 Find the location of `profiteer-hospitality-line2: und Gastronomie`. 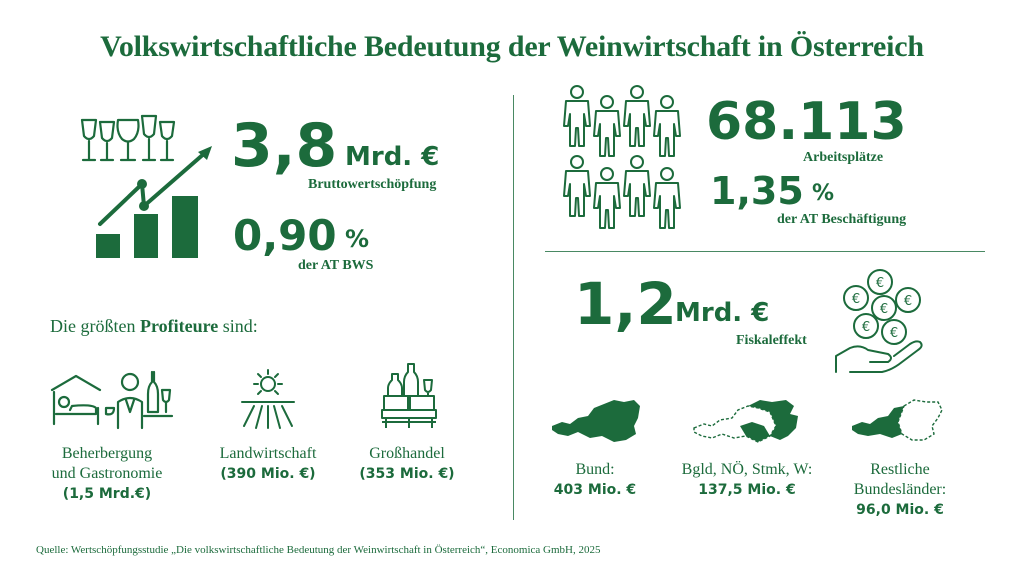

profiteer-hospitality-line2: und Gastronomie is located at coordinates (107, 473).